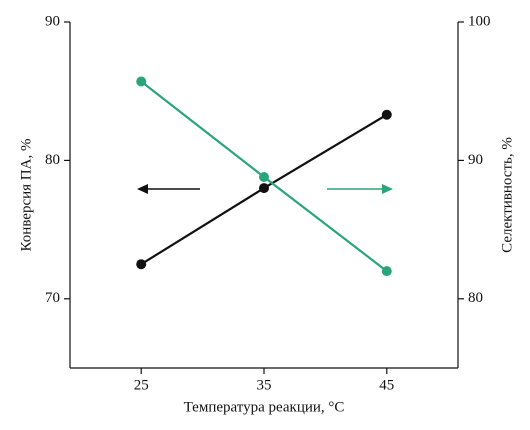 The height and width of the screenshot is (430, 530). What do you see at coordinates (475, 160) in the screenshot?
I see `y2-tick-label: 90` at bounding box center [475, 160].